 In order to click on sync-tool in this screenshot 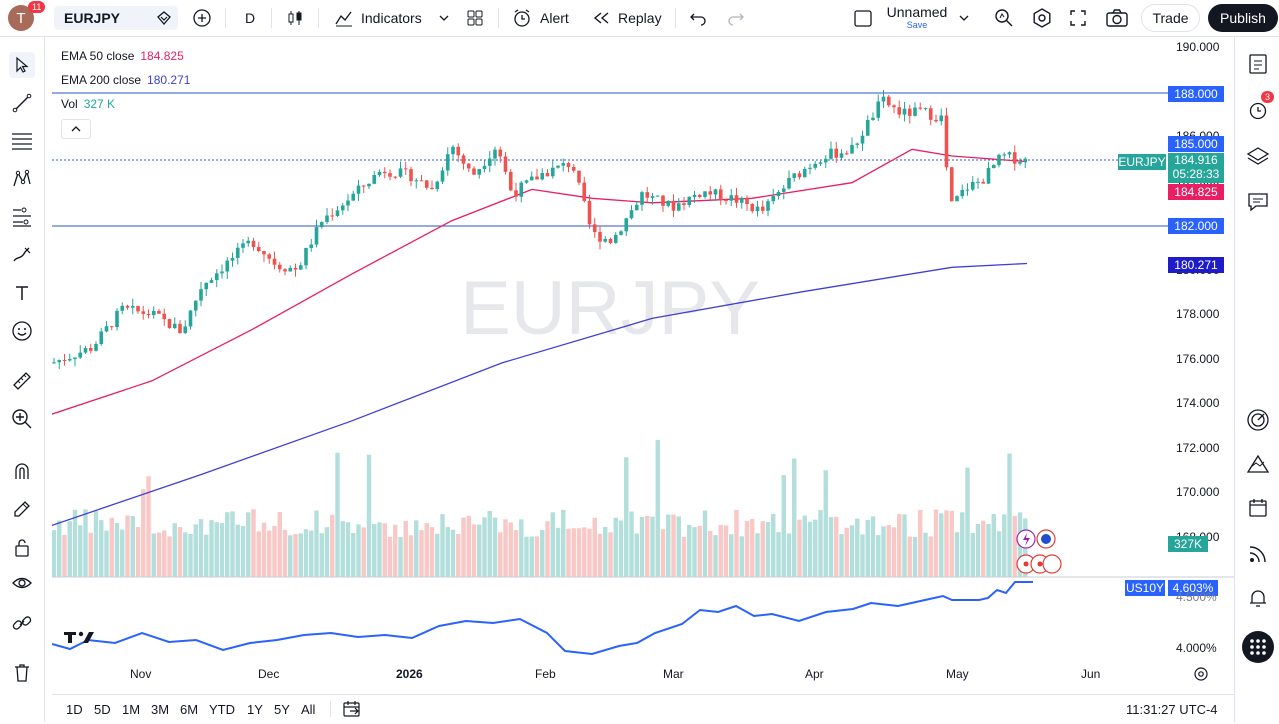, I will do `click(22, 623)`.